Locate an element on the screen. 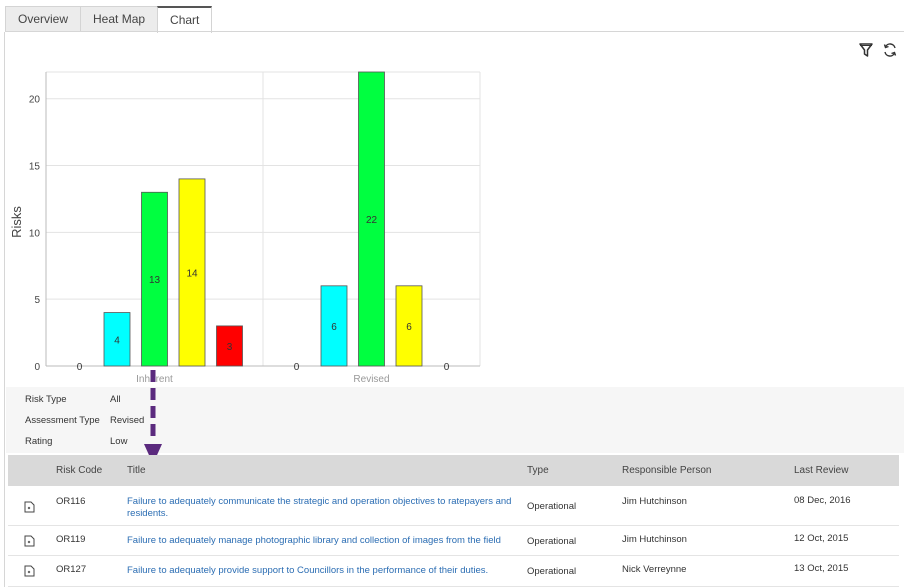 Image resolution: width=904 pixels, height=587 pixels. filter-row-assessment-type: Assessment Type Revised is located at coordinates (84, 420).